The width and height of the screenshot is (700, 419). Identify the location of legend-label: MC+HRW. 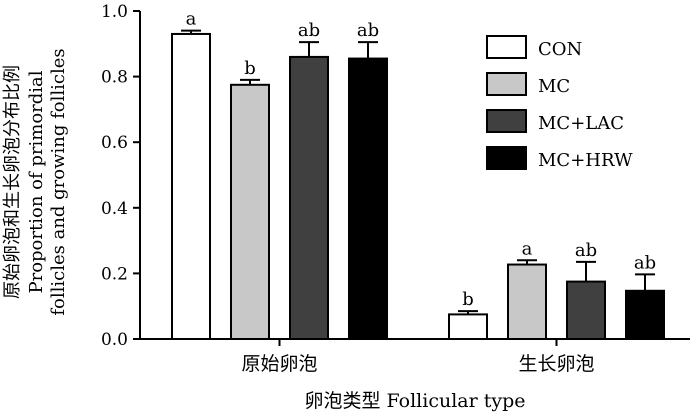
(585, 160).